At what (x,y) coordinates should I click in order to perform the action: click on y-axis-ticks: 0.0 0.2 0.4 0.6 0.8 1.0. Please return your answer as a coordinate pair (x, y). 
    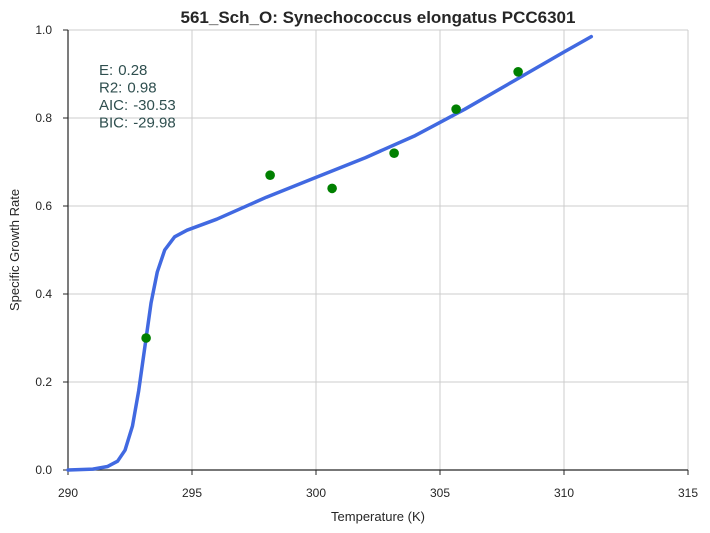
    Looking at the image, I should click on (51, 250).